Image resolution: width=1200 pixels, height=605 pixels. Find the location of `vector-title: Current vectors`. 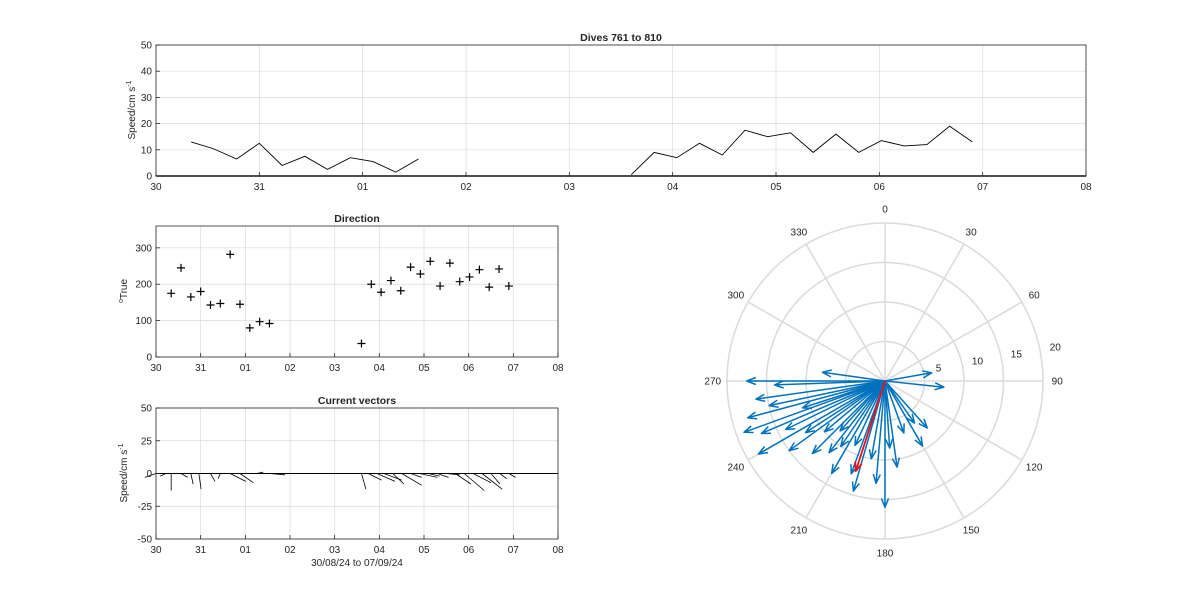

vector-title: Current vectors is located at coordinates (357, 401).